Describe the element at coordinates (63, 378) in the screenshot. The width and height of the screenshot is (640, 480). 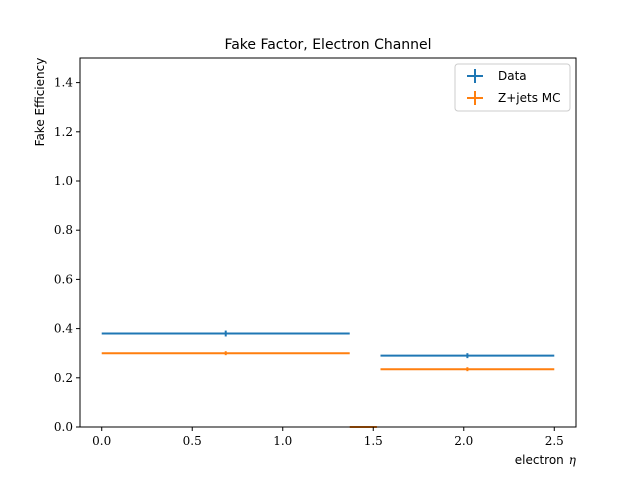
I see `y-tick-label: 0.2` at that location.